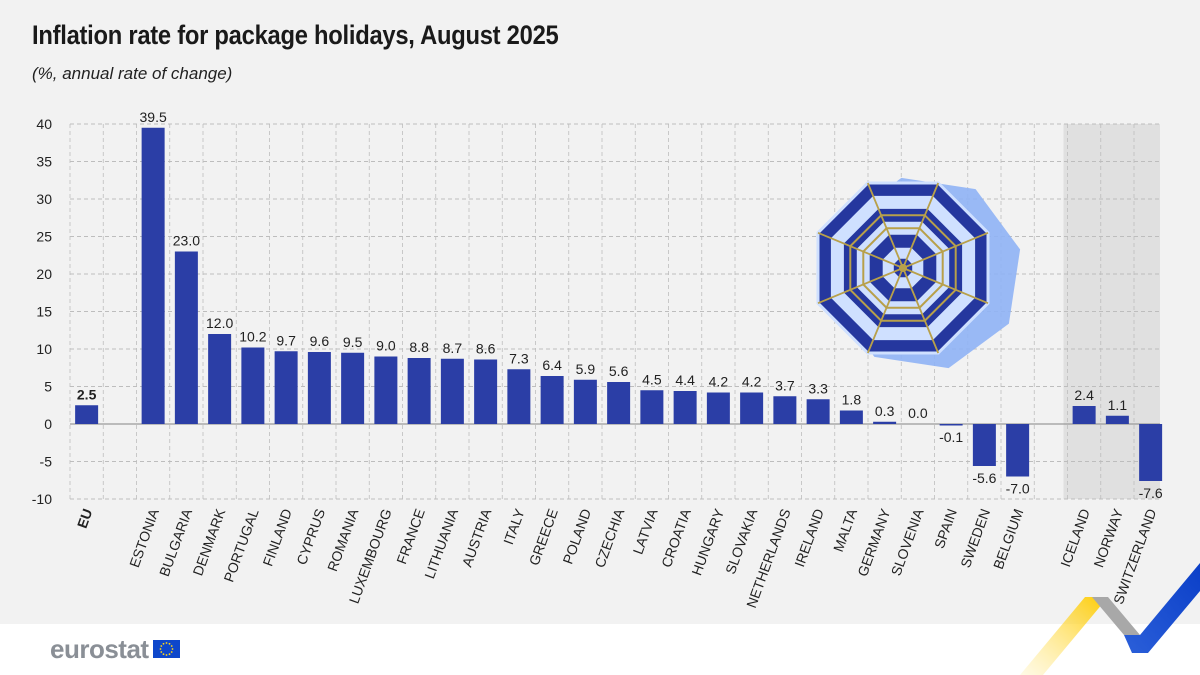 Image resolution: width=1200 pixels, height=675 pixels. I want to click on category-label: EU, so click(85, 519).